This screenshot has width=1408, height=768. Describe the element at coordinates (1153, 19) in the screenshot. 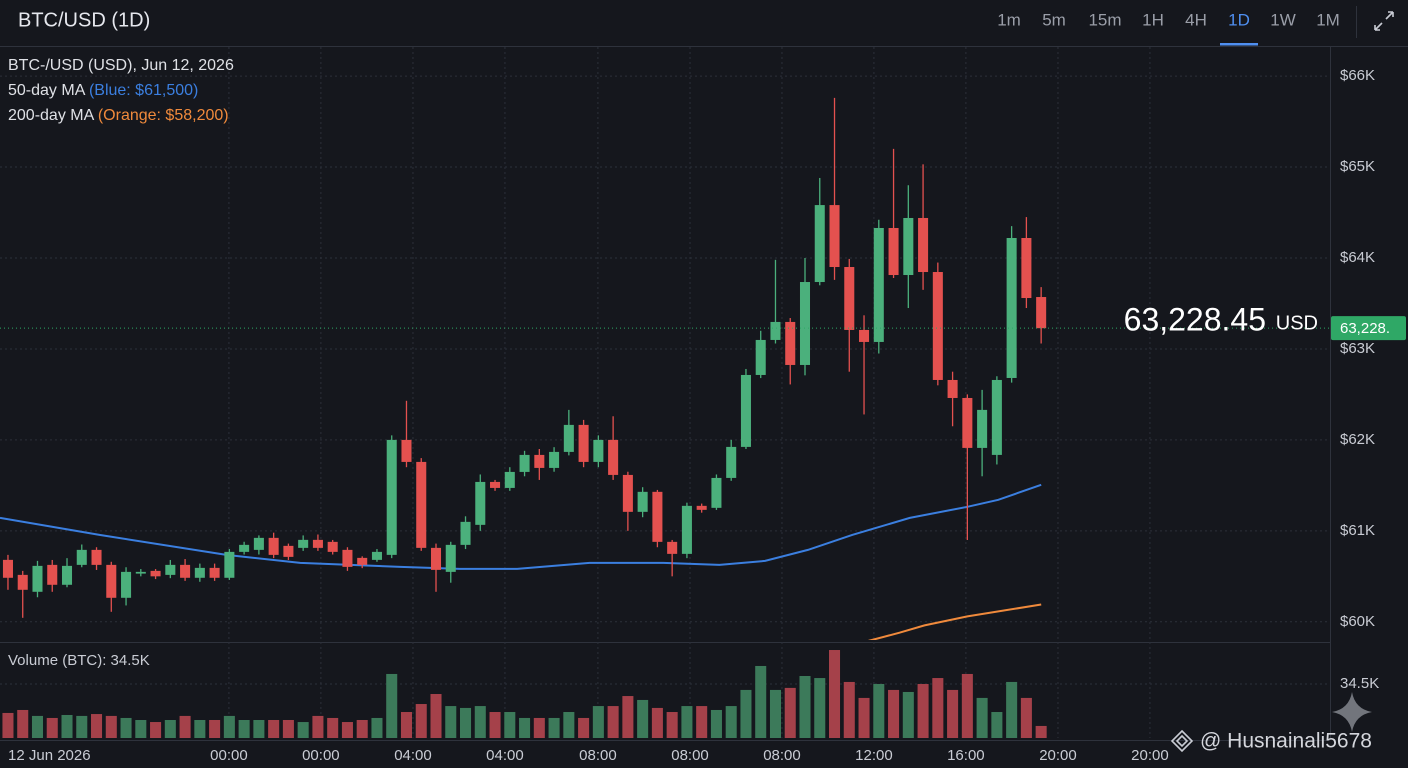

I see `timeframe-button: 1H` at that location.